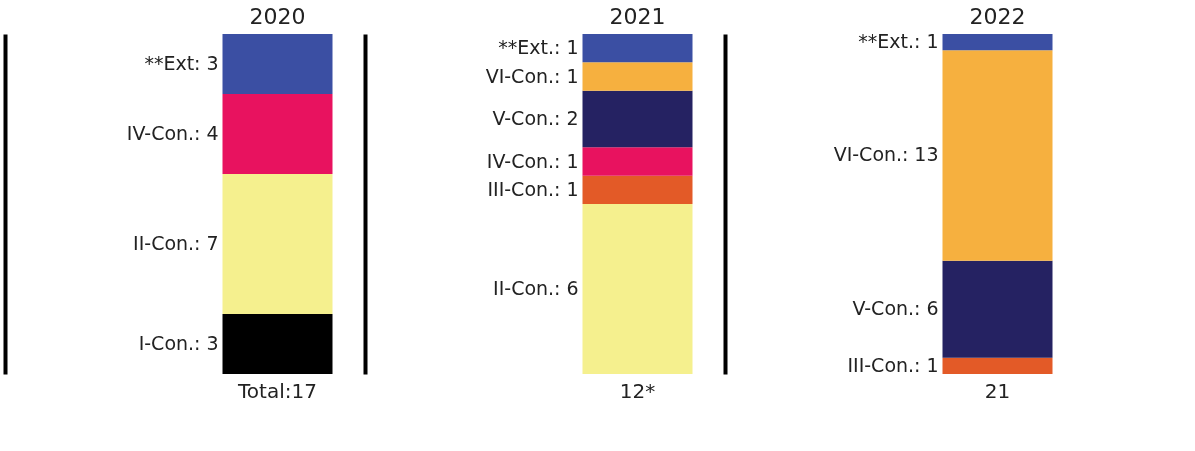 This screenshot has height=451, width=1195. Describe the element at coordinates (572, 118) in the screenshot. I see `data-label: 2` at that location.